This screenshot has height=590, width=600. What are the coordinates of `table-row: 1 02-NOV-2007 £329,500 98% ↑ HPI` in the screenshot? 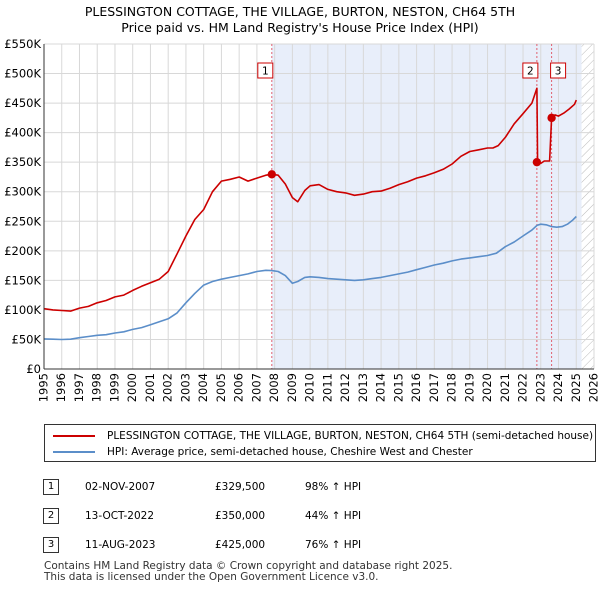 It's located at (232, 486).